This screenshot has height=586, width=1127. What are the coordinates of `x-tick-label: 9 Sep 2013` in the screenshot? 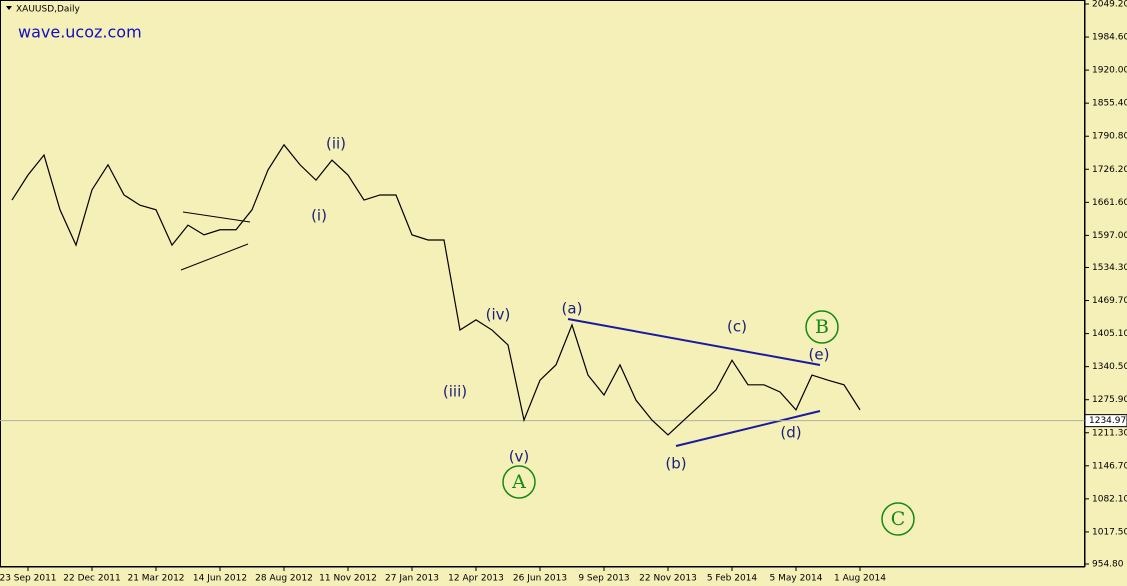 It's located at (603, 579).